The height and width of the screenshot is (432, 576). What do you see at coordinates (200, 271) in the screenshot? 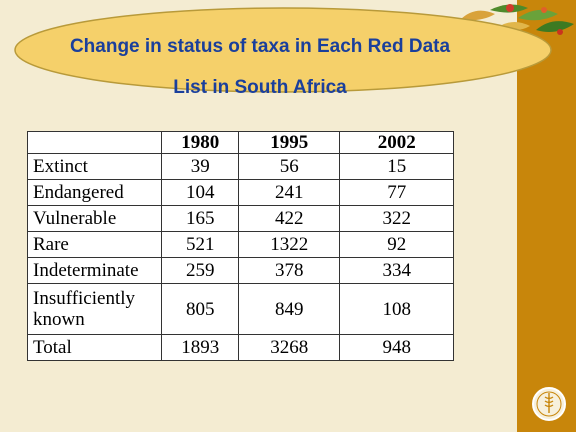
I see `cell-value: 259` at bounding box center [200, 271].